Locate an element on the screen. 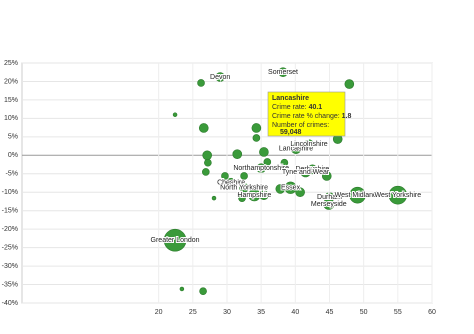 The height and width of the screenshot is (334, 474). point-label: Cheshire is located at coordinates (231, 182).